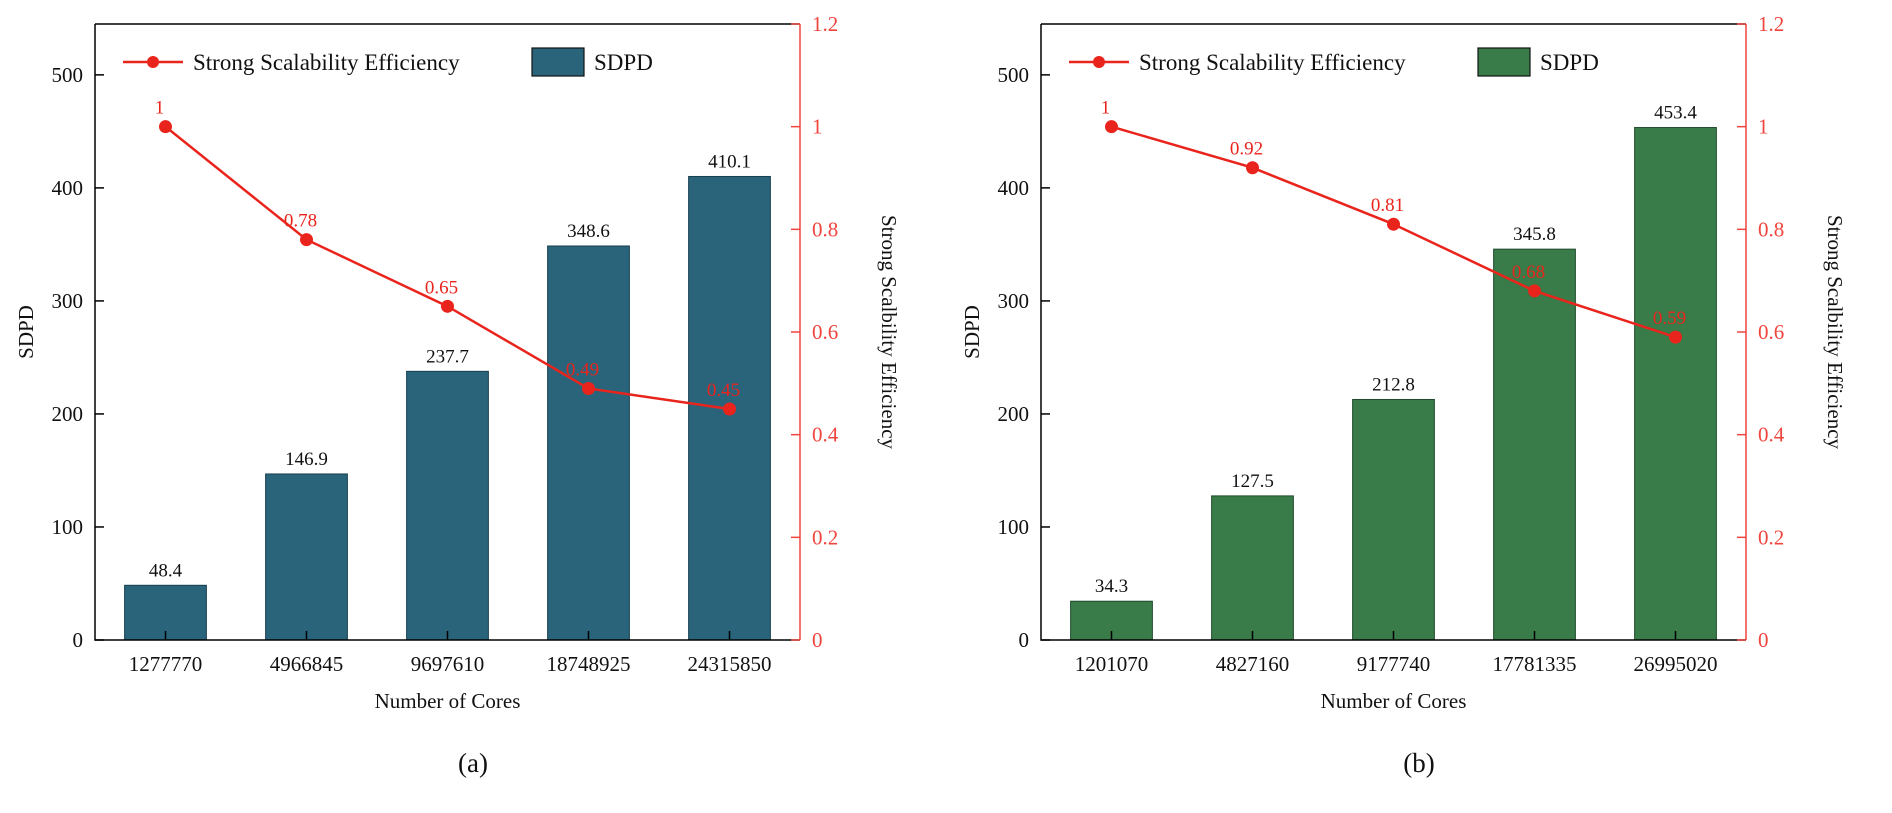 This screenshot has width=1892, height=813. Describe the element at coordinates (166, 664) in the screenshot. I see `svg-text: 1277770` at that location.